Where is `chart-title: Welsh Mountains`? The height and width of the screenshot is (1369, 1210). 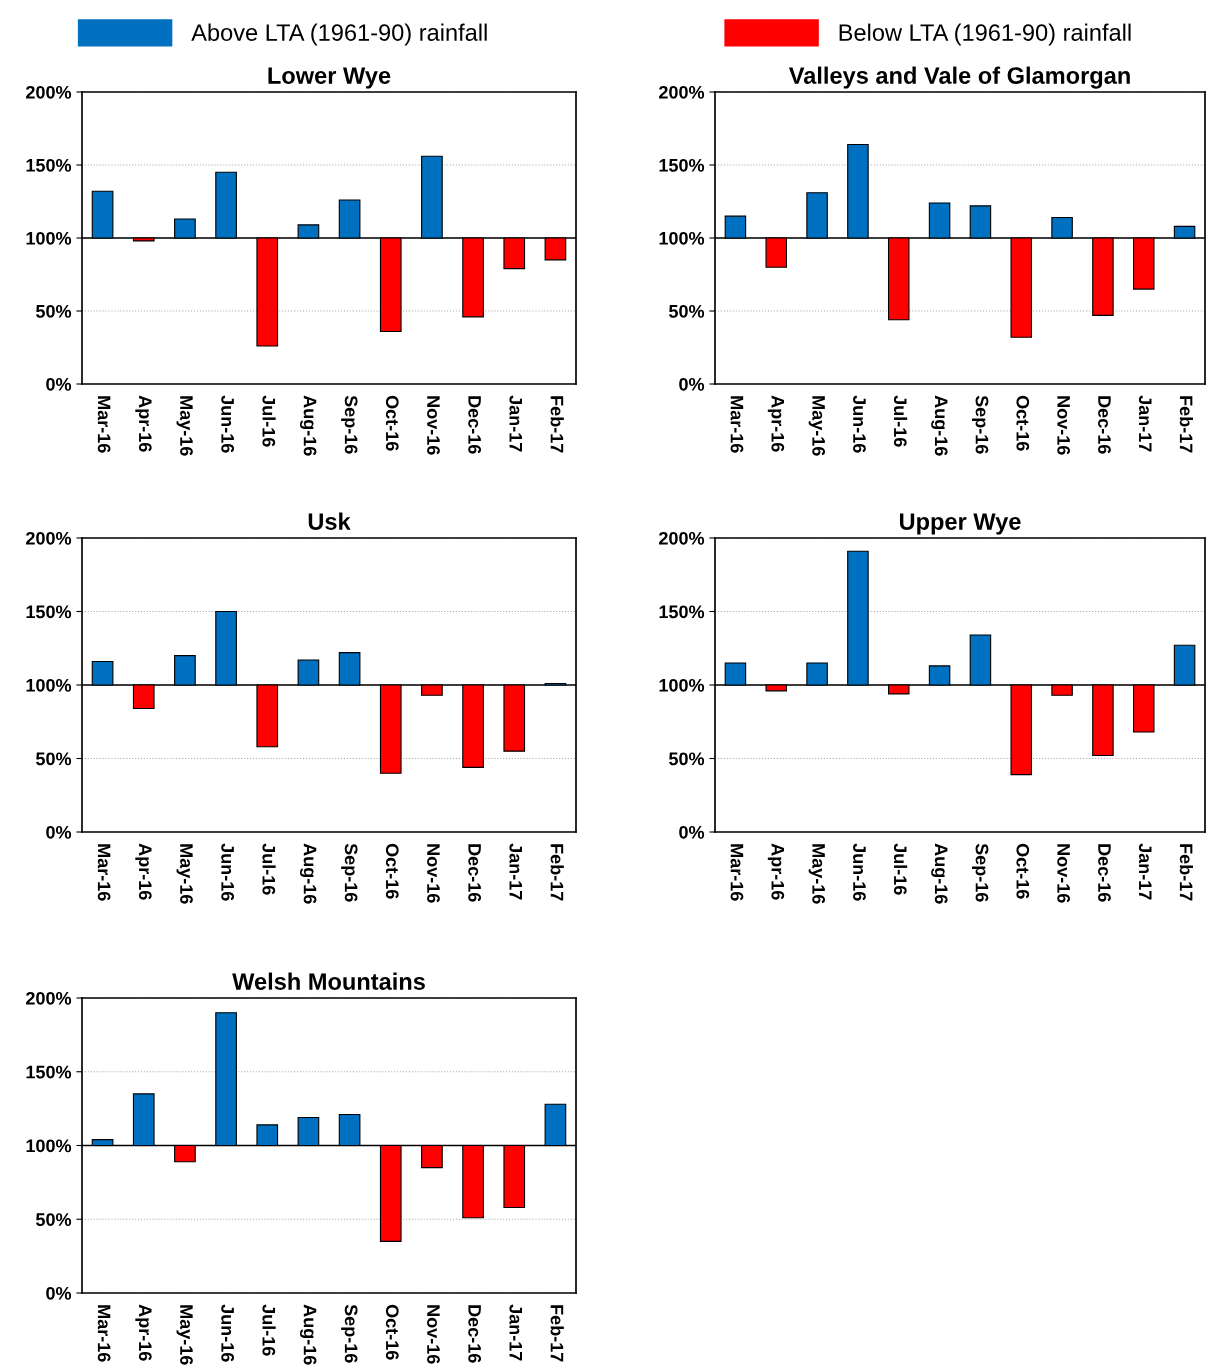 chart-title: Welsh Mountains is located at coordinates (328, 981).